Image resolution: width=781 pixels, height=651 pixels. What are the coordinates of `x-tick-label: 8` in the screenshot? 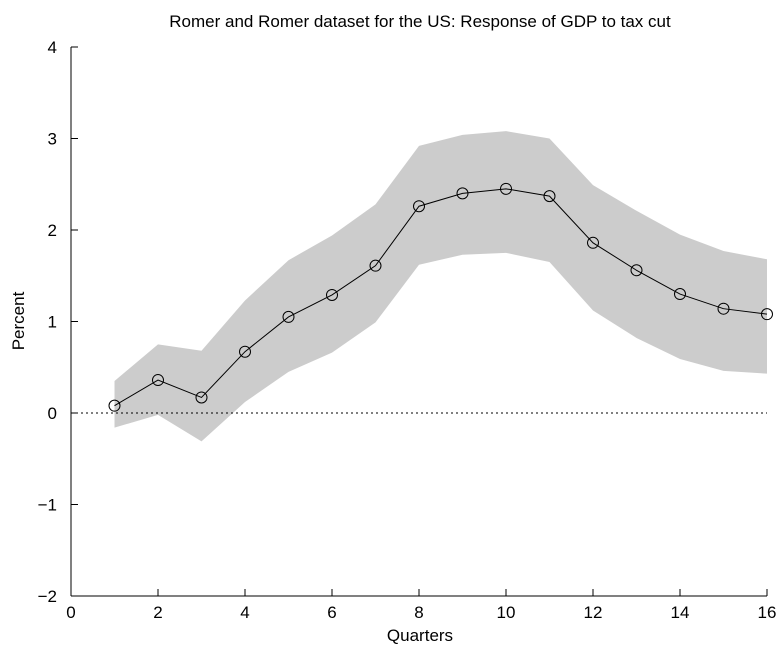 It's located at (418, 612).